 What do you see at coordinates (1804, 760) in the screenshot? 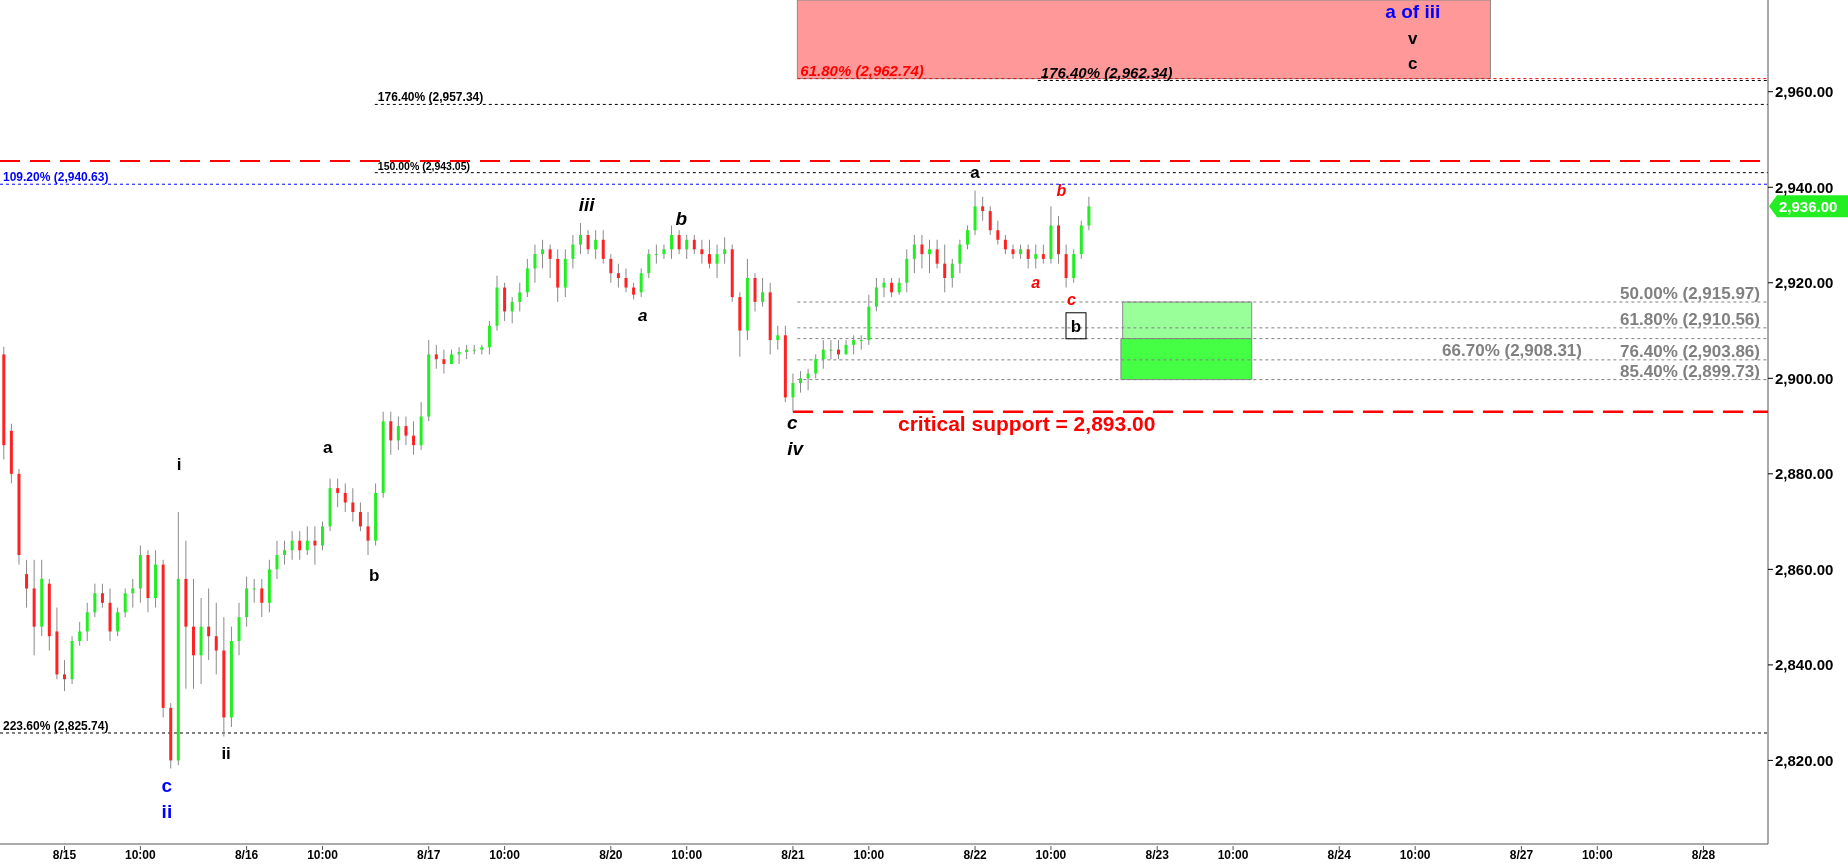
I see `y-tick-label: 2,820.00` at bounding box center [1804, 760].